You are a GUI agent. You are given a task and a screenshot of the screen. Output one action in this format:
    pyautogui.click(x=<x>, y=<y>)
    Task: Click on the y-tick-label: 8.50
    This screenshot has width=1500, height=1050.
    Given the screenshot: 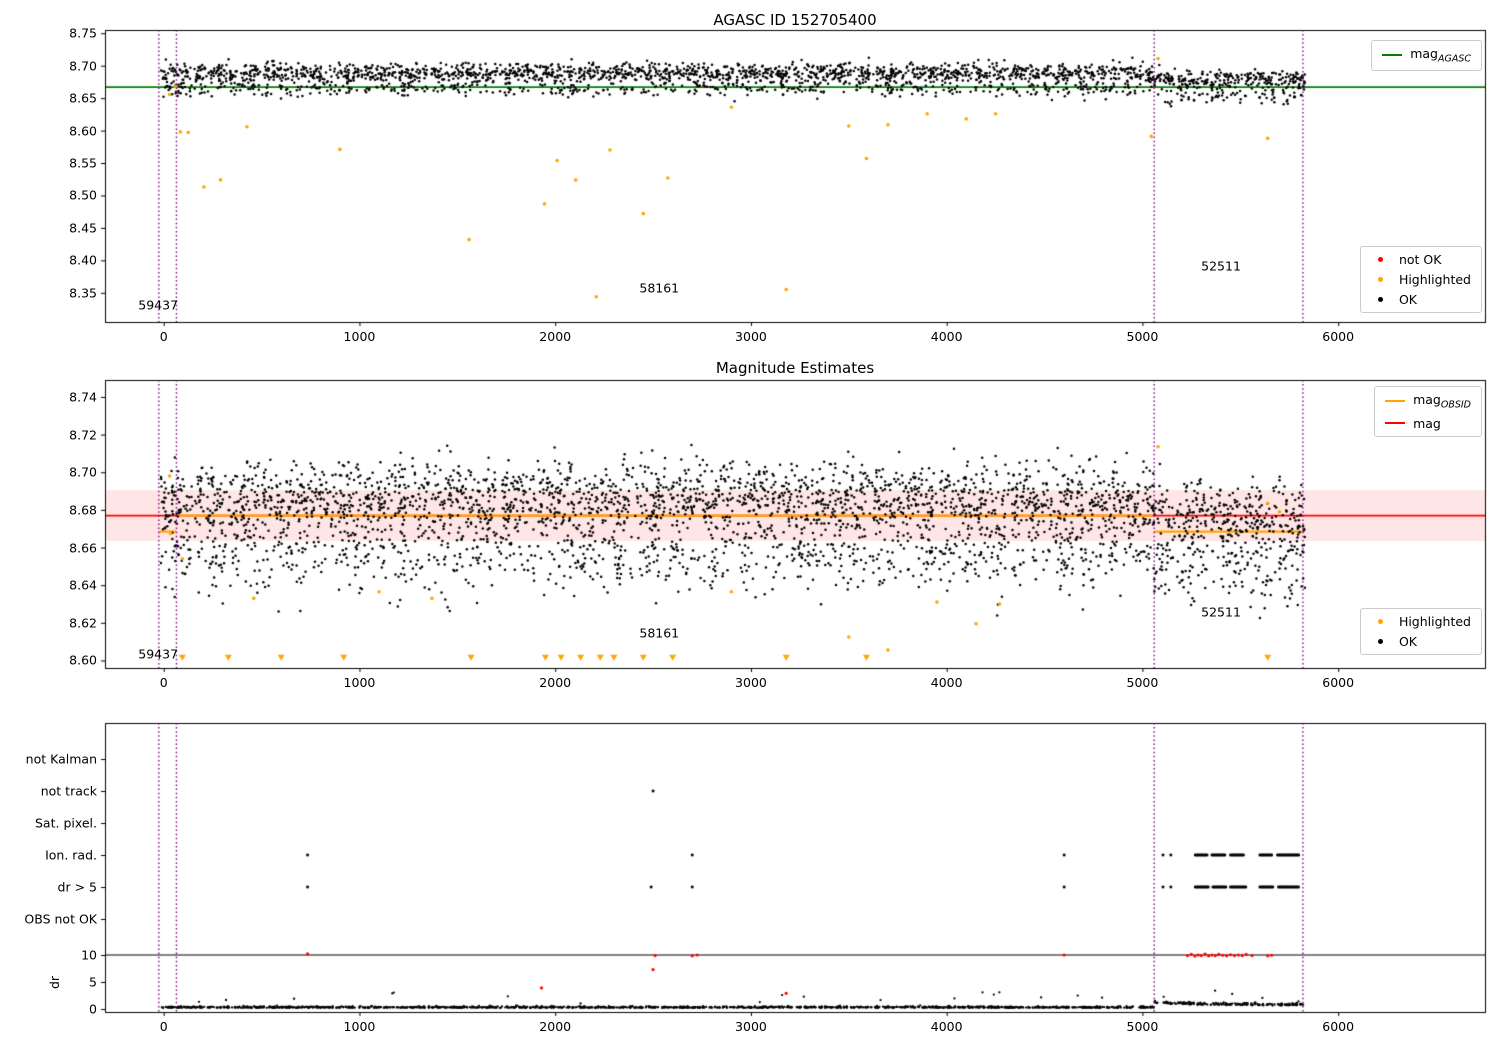 What is the action you would take?
    pyautogui.click(x=83, y=195)
    